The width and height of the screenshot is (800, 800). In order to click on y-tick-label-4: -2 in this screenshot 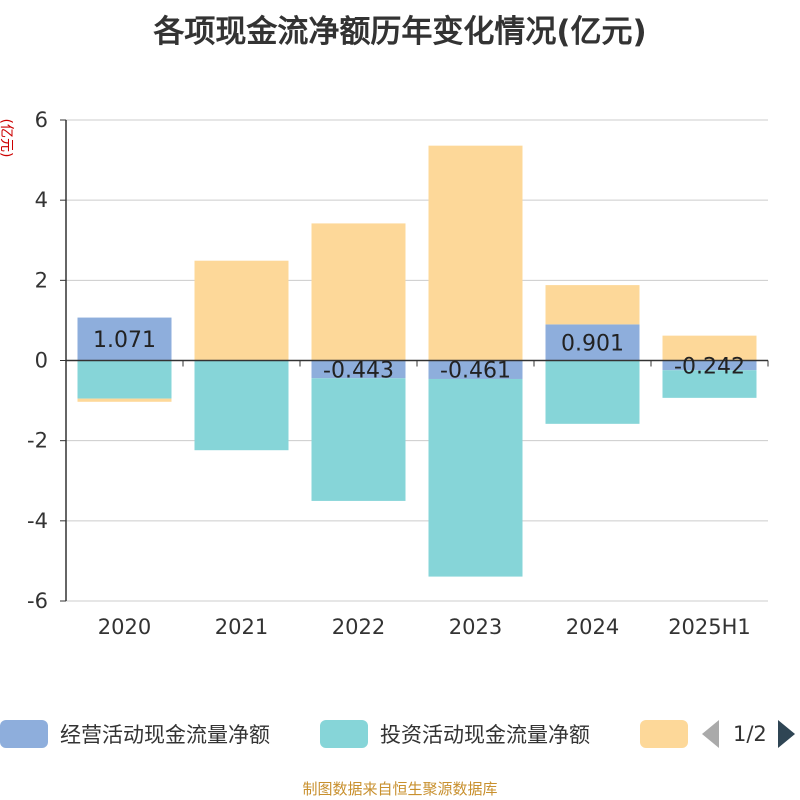, I will do `click(37, 441)`.